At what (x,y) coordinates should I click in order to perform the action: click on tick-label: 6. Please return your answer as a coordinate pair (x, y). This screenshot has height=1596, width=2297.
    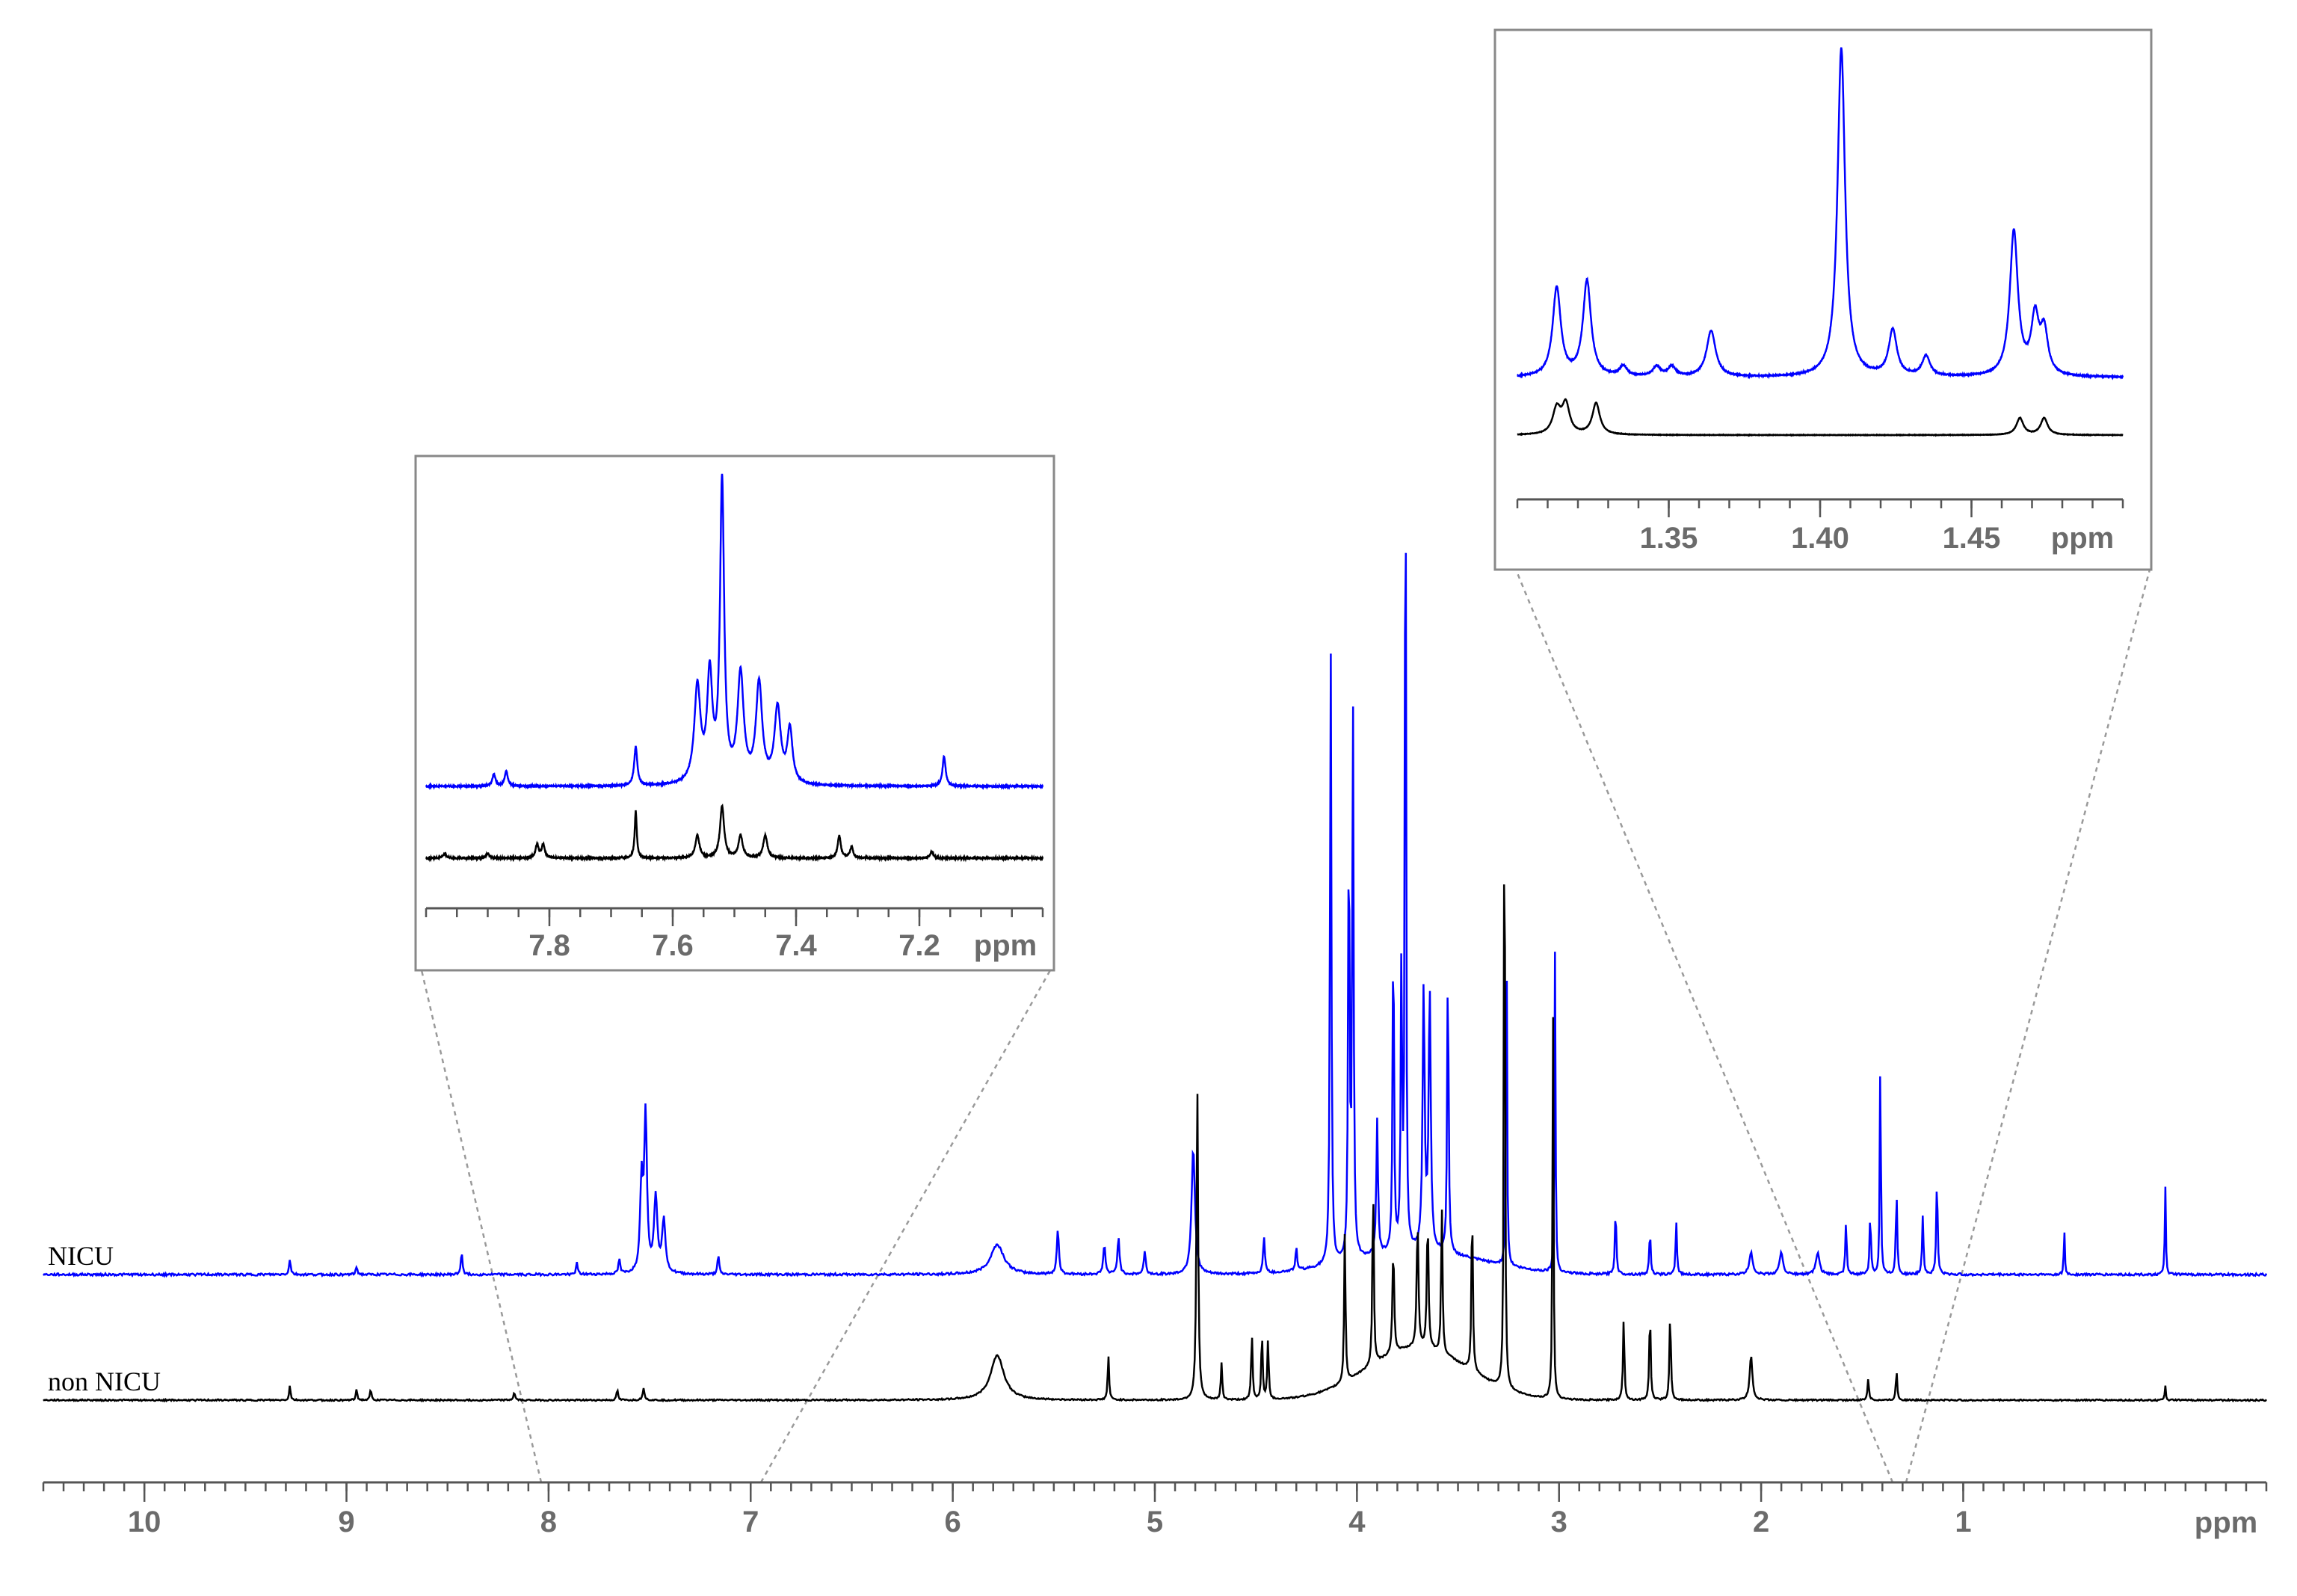
    Looking at the image, I should click on (953, 1522).